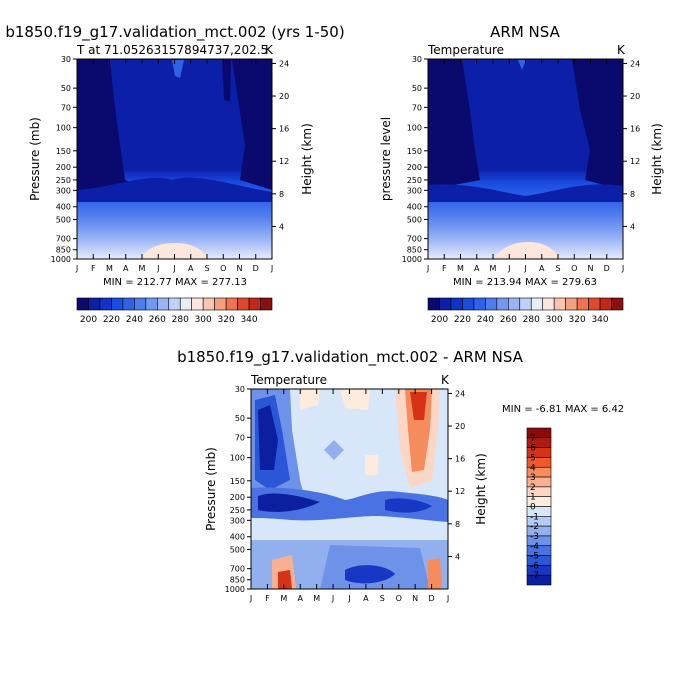 The width and height of the screenshot is (700, 700). I want to click on colorbar-label: -1, so click(534, 517).